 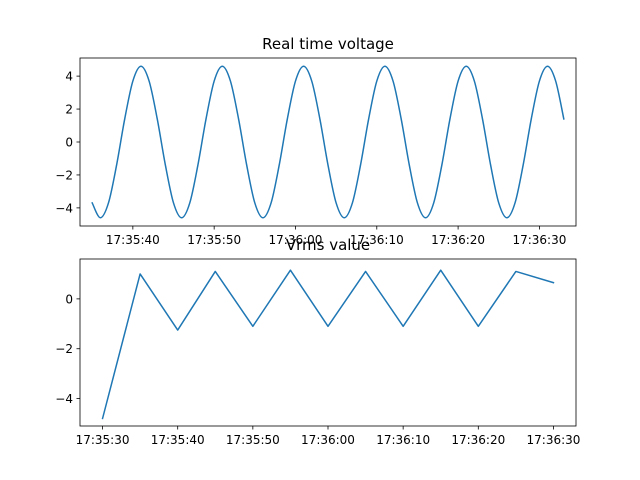 I want to click on vrms-x-tick-label: 17:36:30, so click(x=554, y=440).